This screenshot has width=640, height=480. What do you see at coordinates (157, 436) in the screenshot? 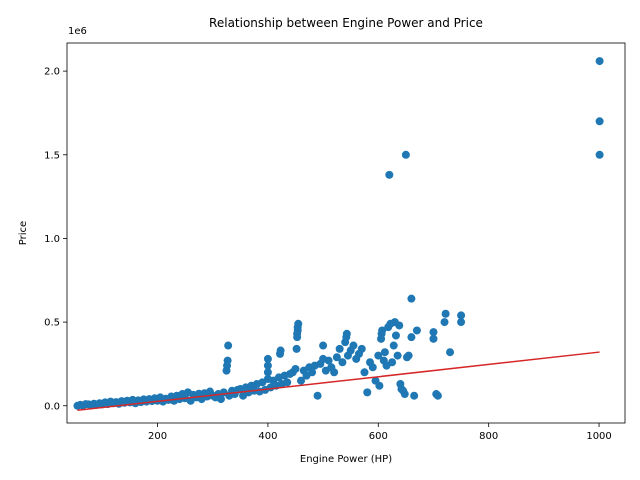
I see `x-tick-label: 200` at bounding box center [157, 436].